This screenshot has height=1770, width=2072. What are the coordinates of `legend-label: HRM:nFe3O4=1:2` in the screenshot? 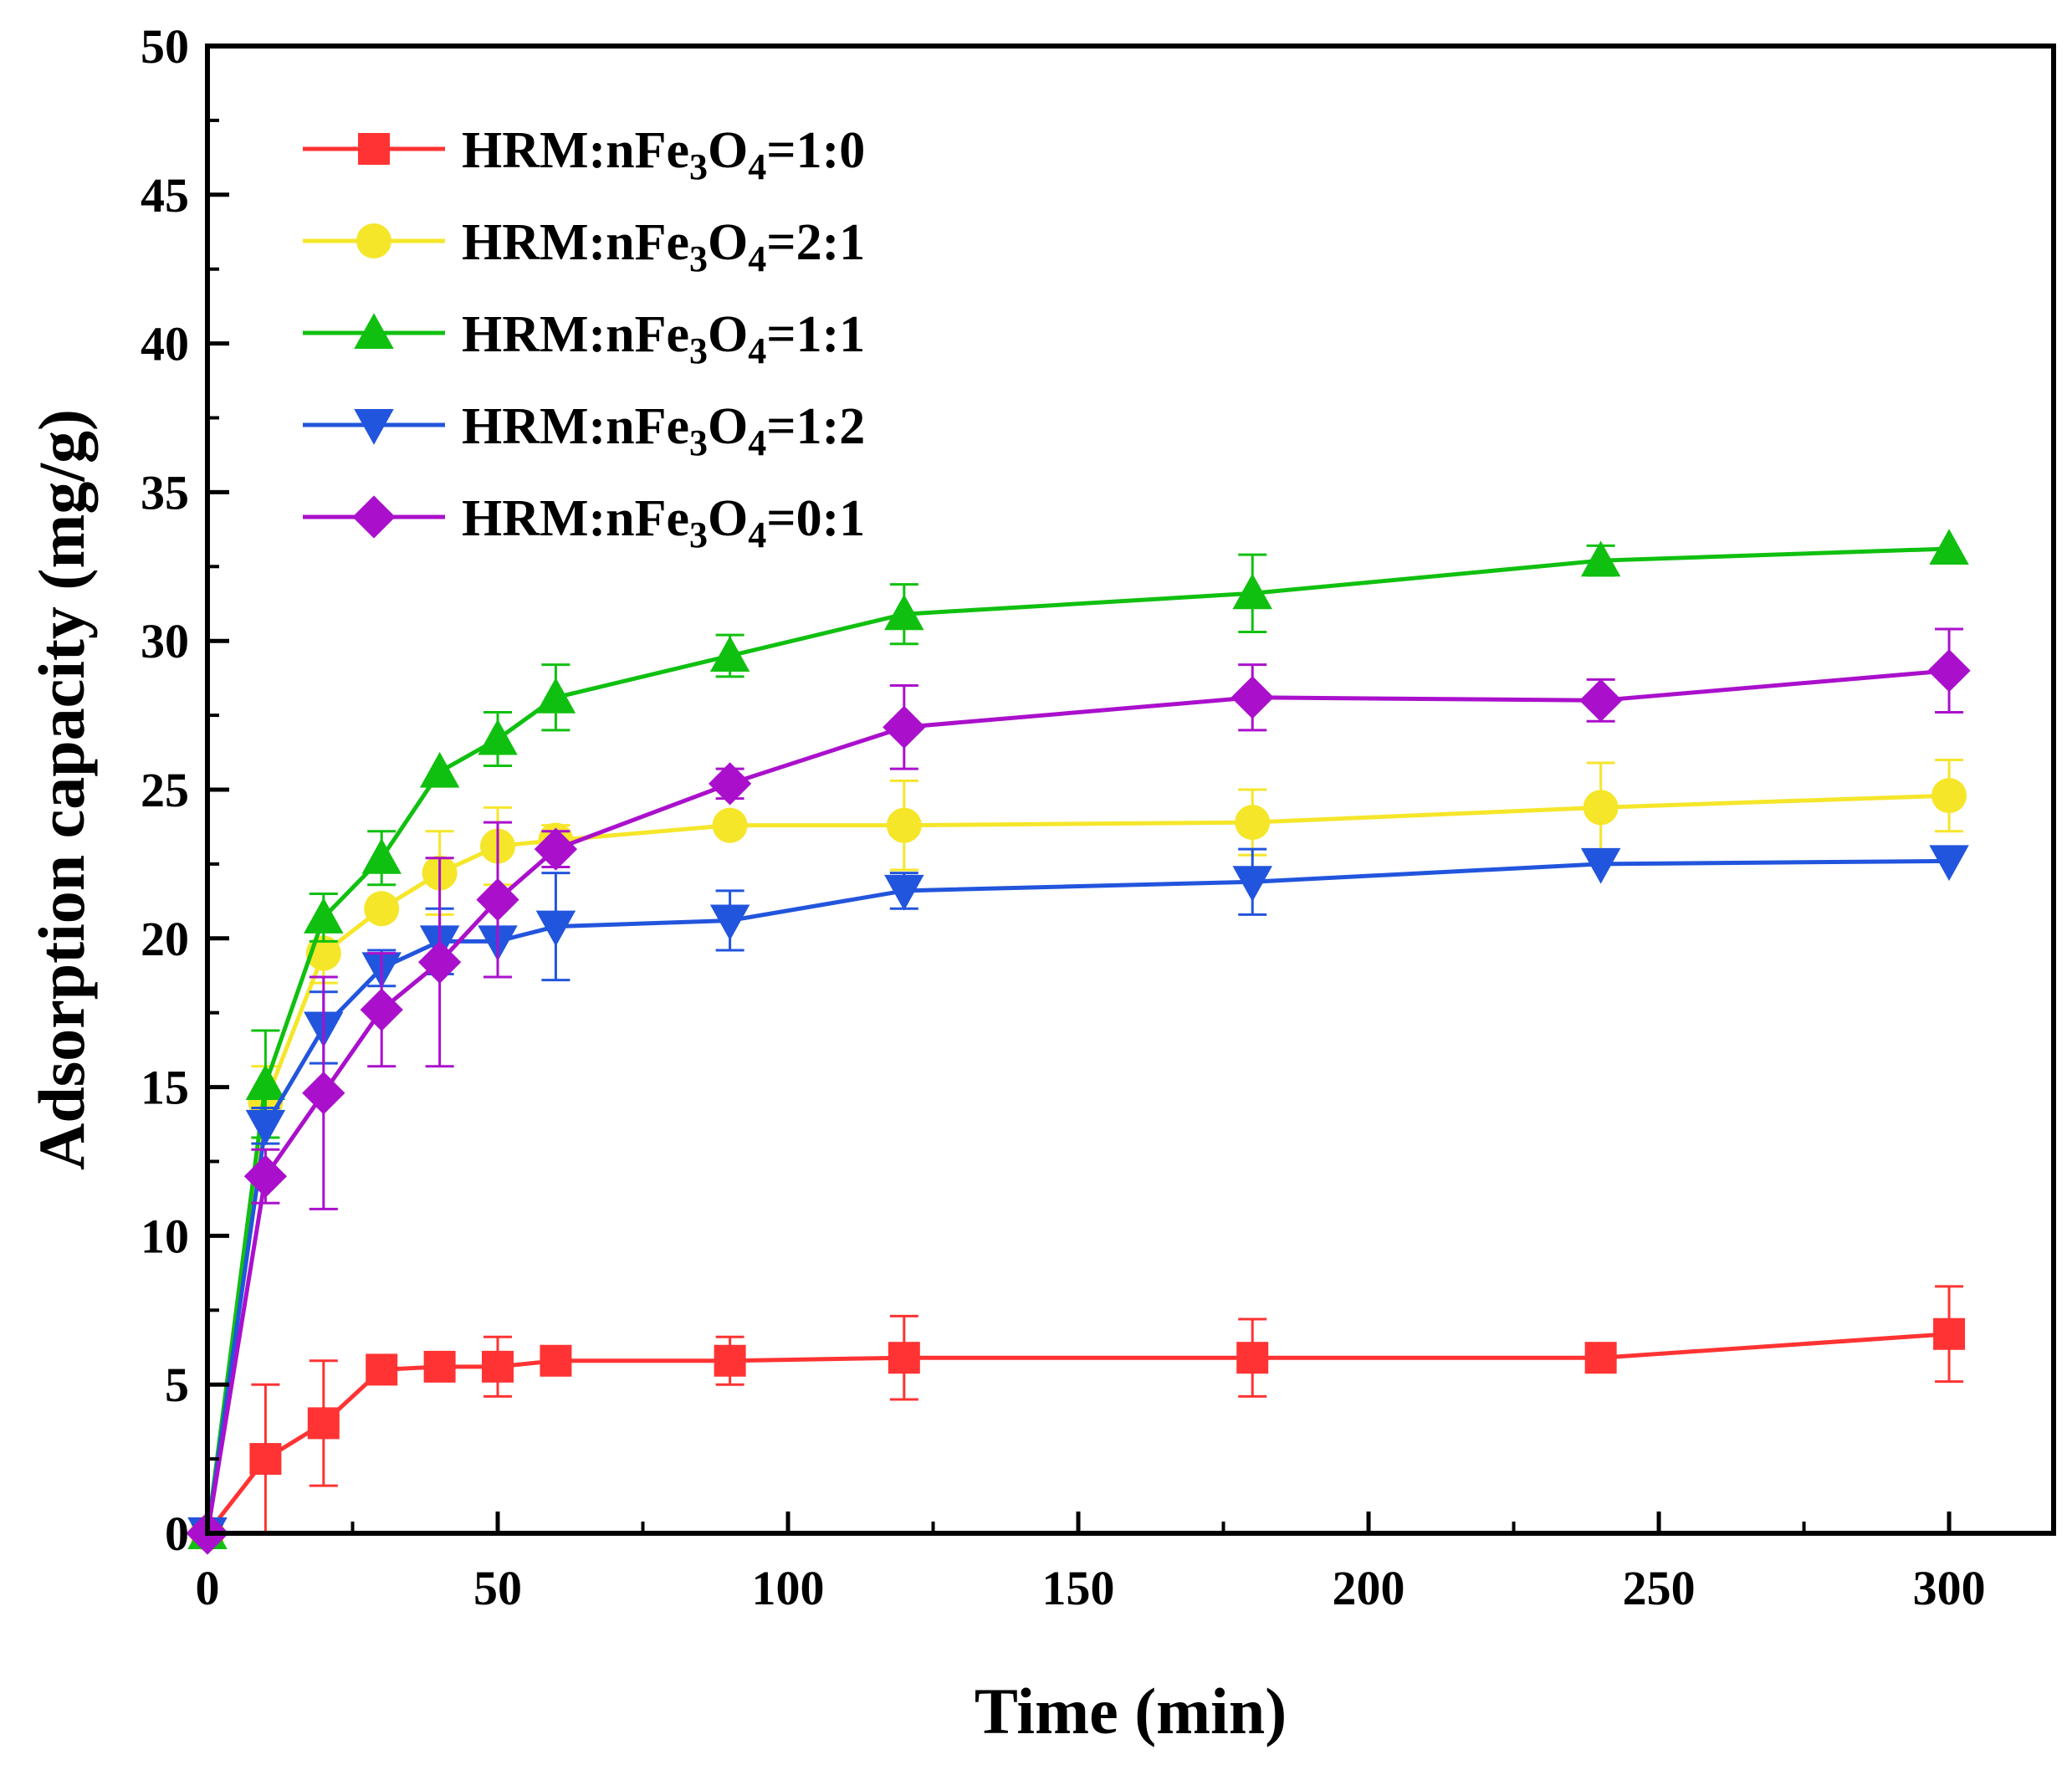 It's located at (663, 430).